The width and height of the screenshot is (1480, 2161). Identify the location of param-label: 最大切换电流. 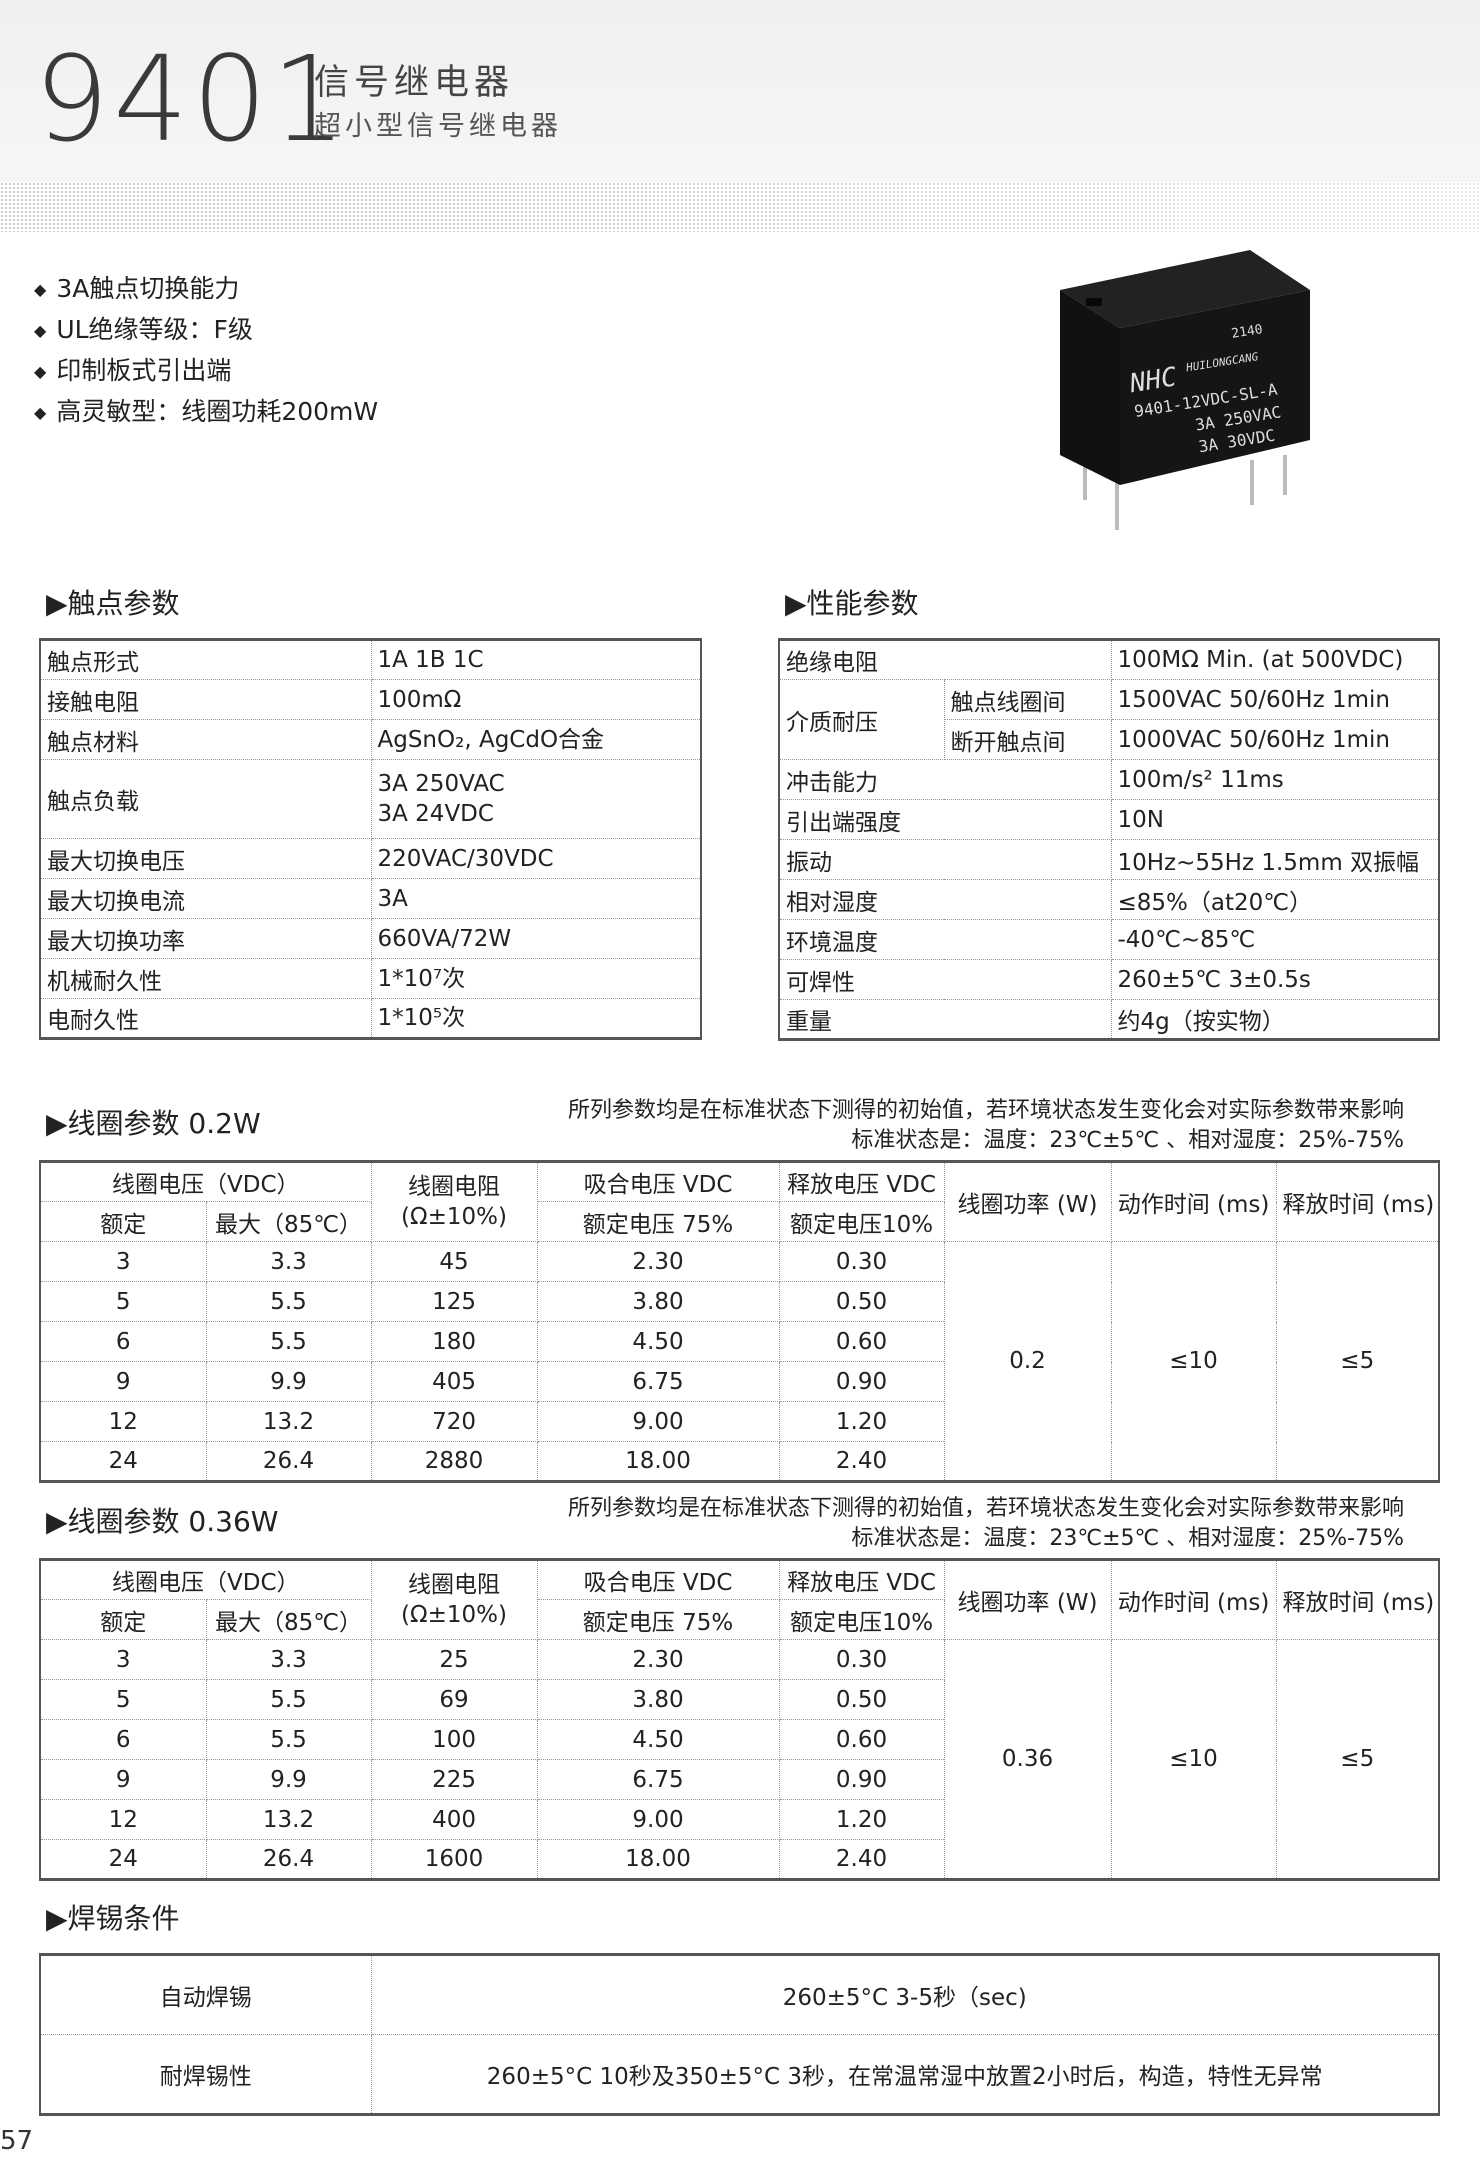
(205, 898).